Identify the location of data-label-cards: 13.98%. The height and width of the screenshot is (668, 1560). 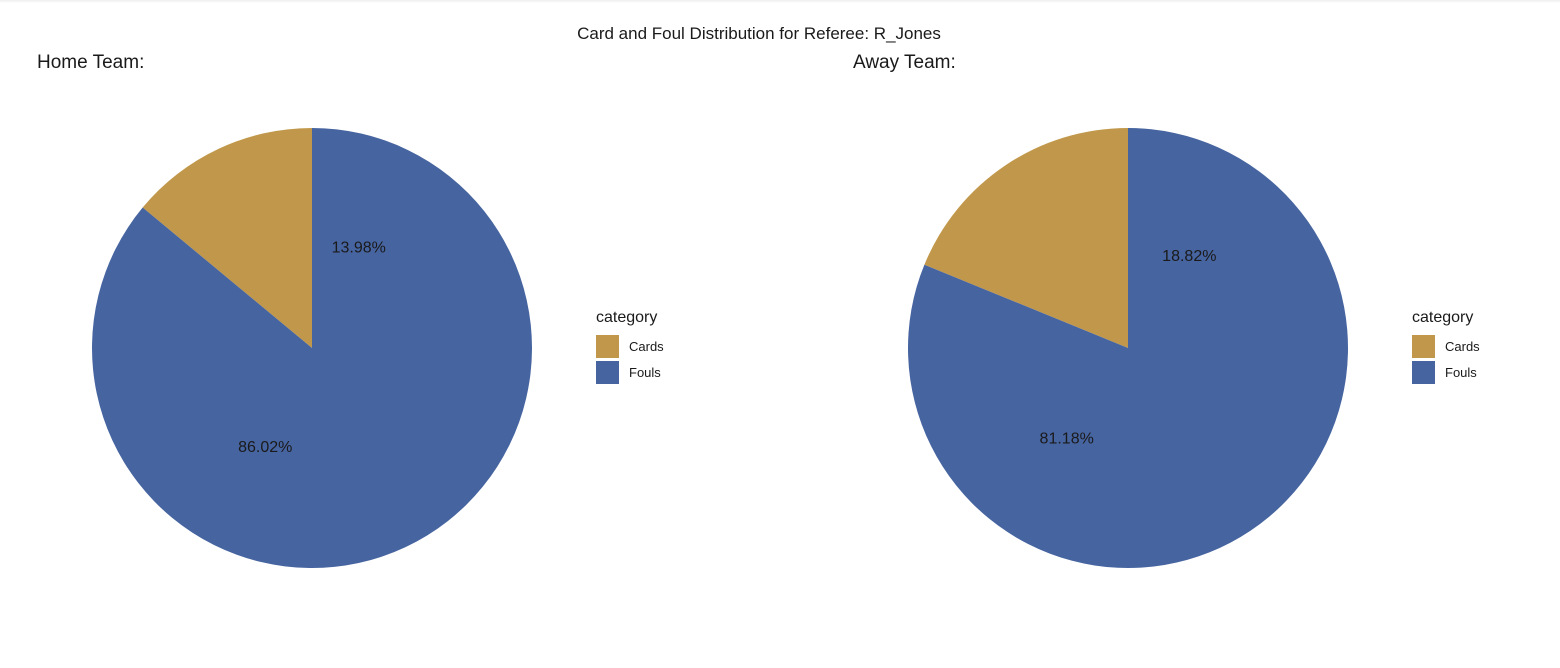
(359, 248).